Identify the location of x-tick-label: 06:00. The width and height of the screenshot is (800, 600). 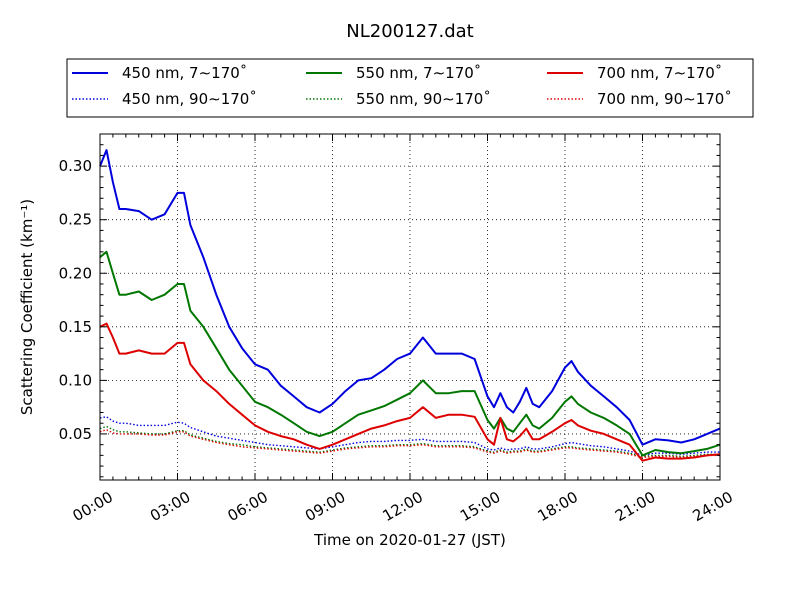
(248, 506).